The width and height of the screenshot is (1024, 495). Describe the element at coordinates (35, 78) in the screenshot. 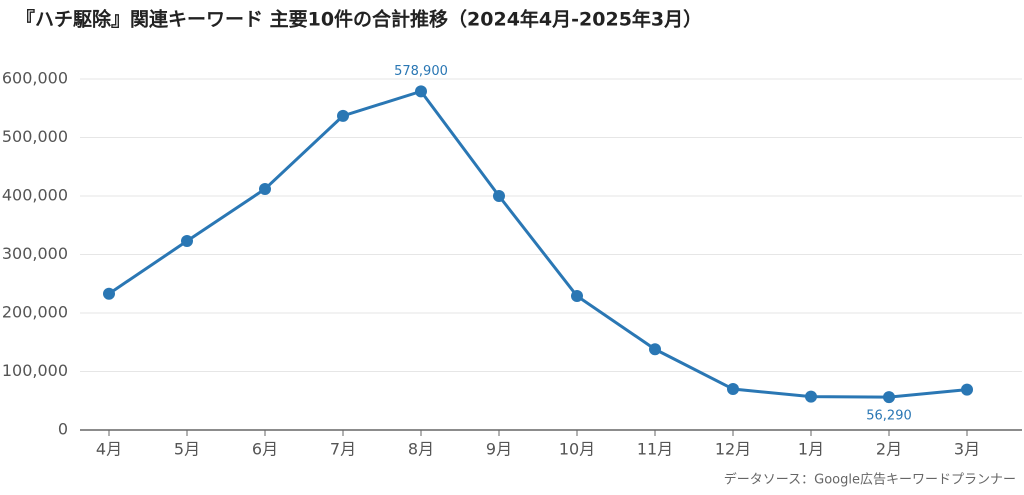

I see `y-tick-label: 600,000` at that location.